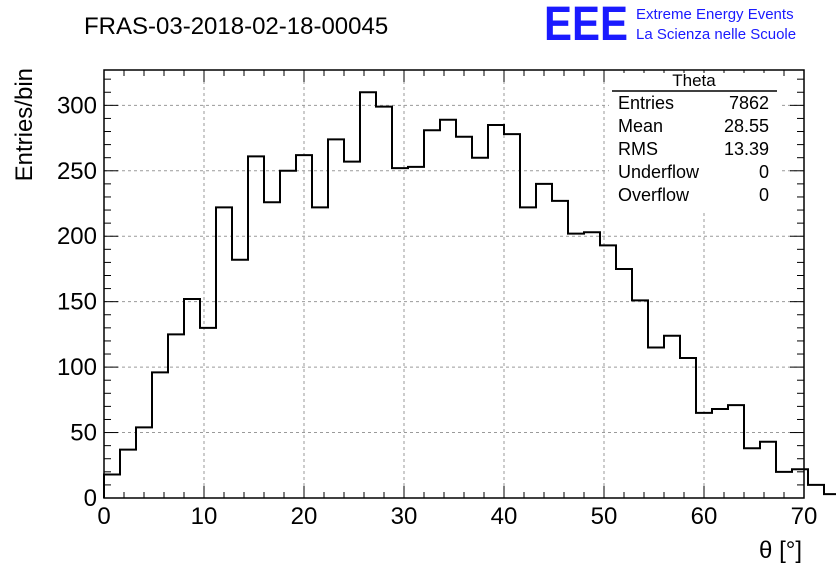  What do you see at coordinates (804, 516) in the screenshot?
I see `x-tick-label: 70` at bounding box center [804, 516].